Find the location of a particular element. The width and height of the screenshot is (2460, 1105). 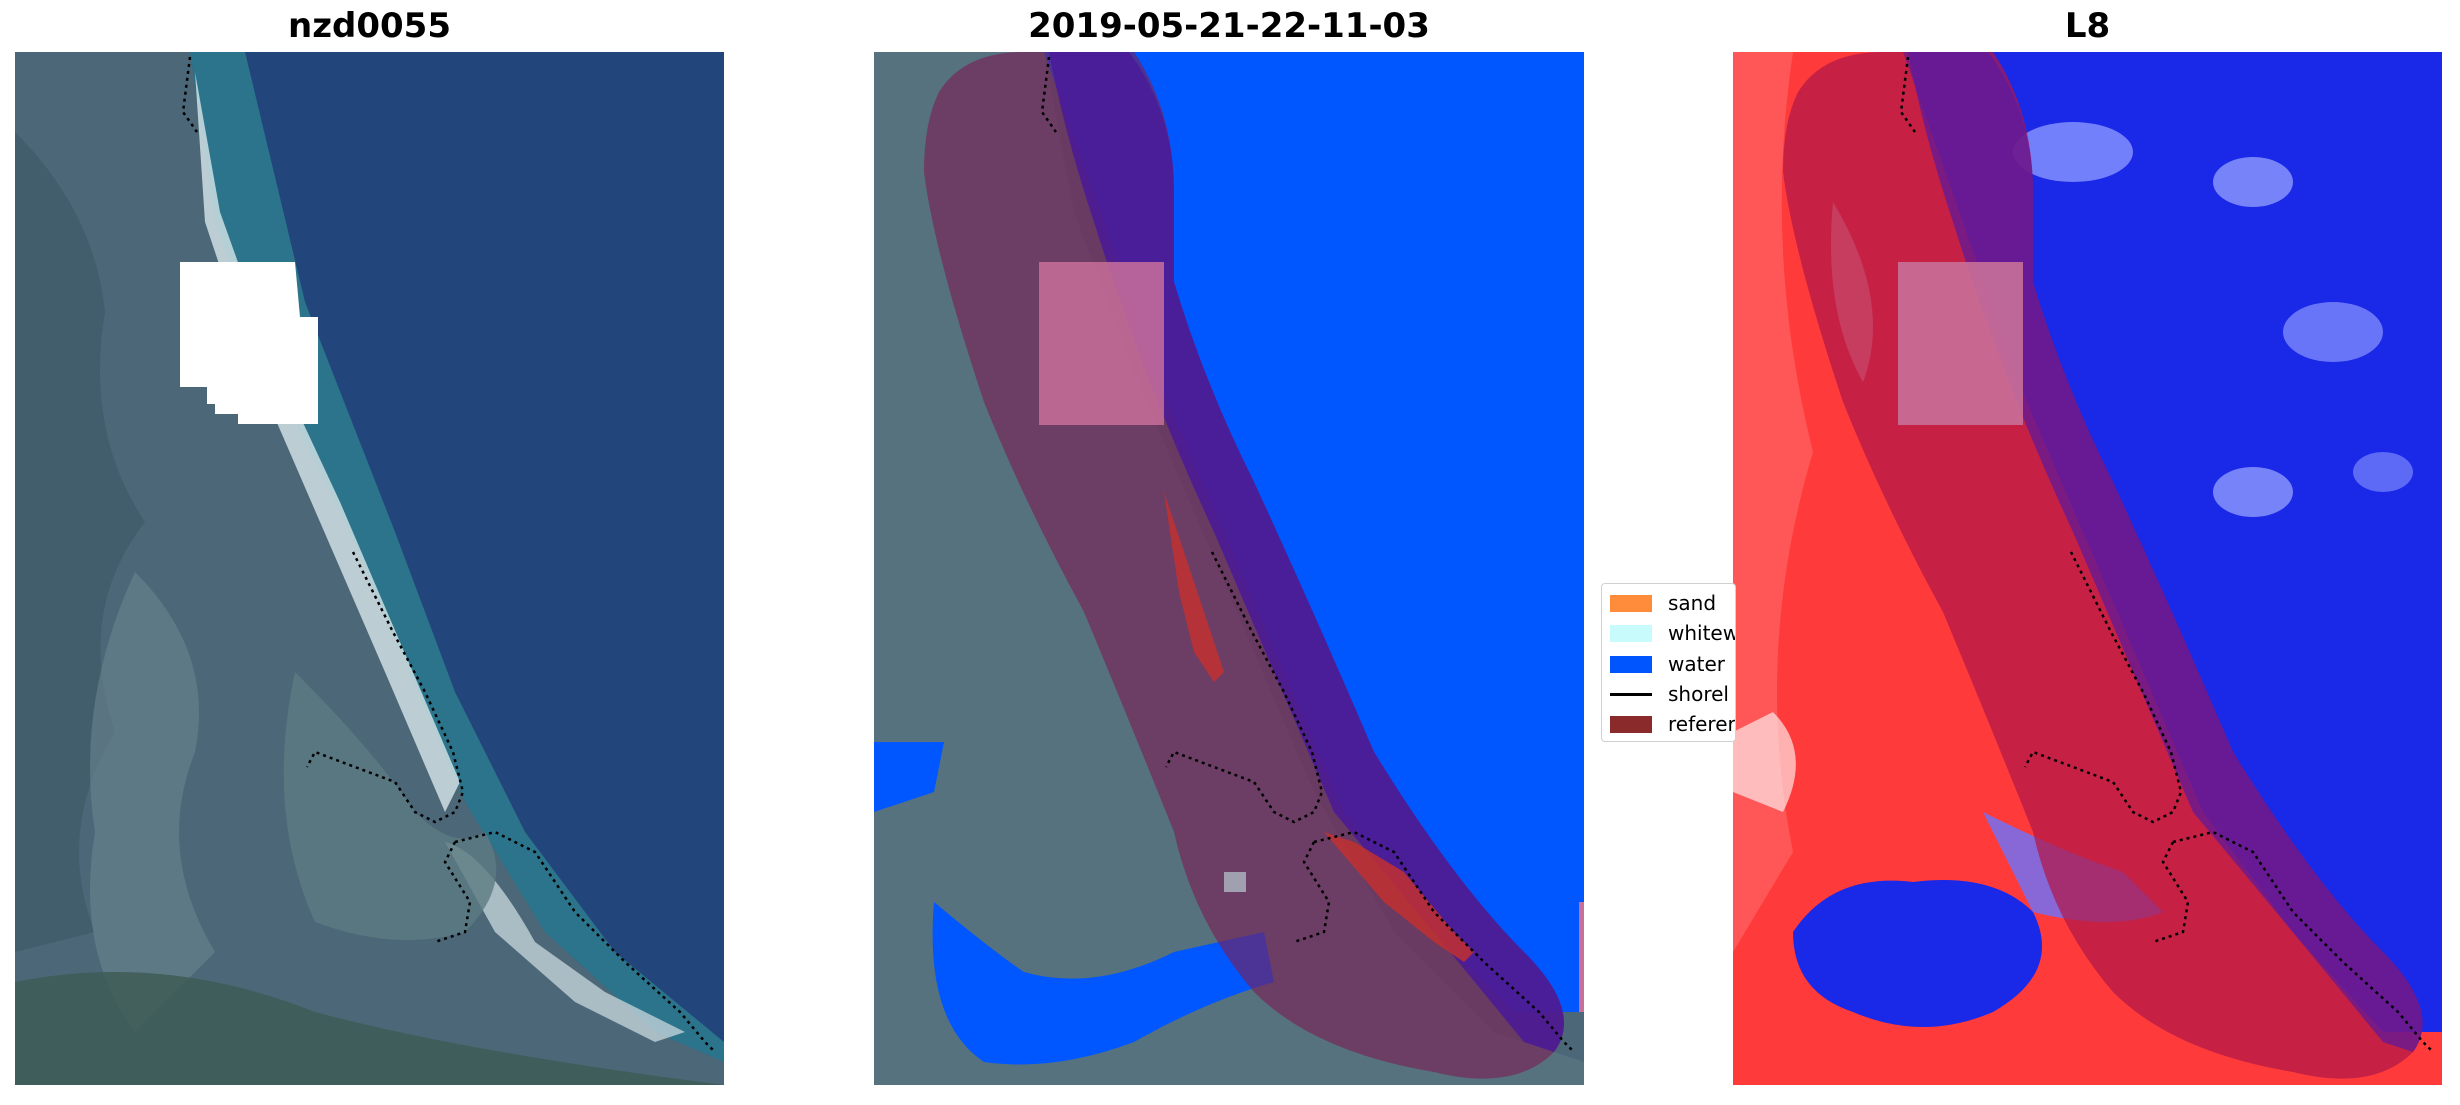

sand-swatch is located at coordinates (1631, 603).